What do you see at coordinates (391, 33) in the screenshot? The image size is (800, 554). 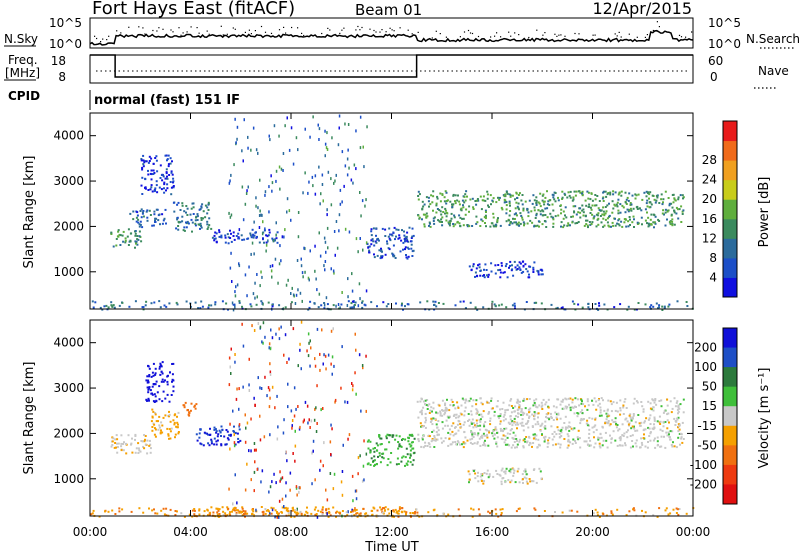 I see `nsky-series` at bounding box center [391, 33].